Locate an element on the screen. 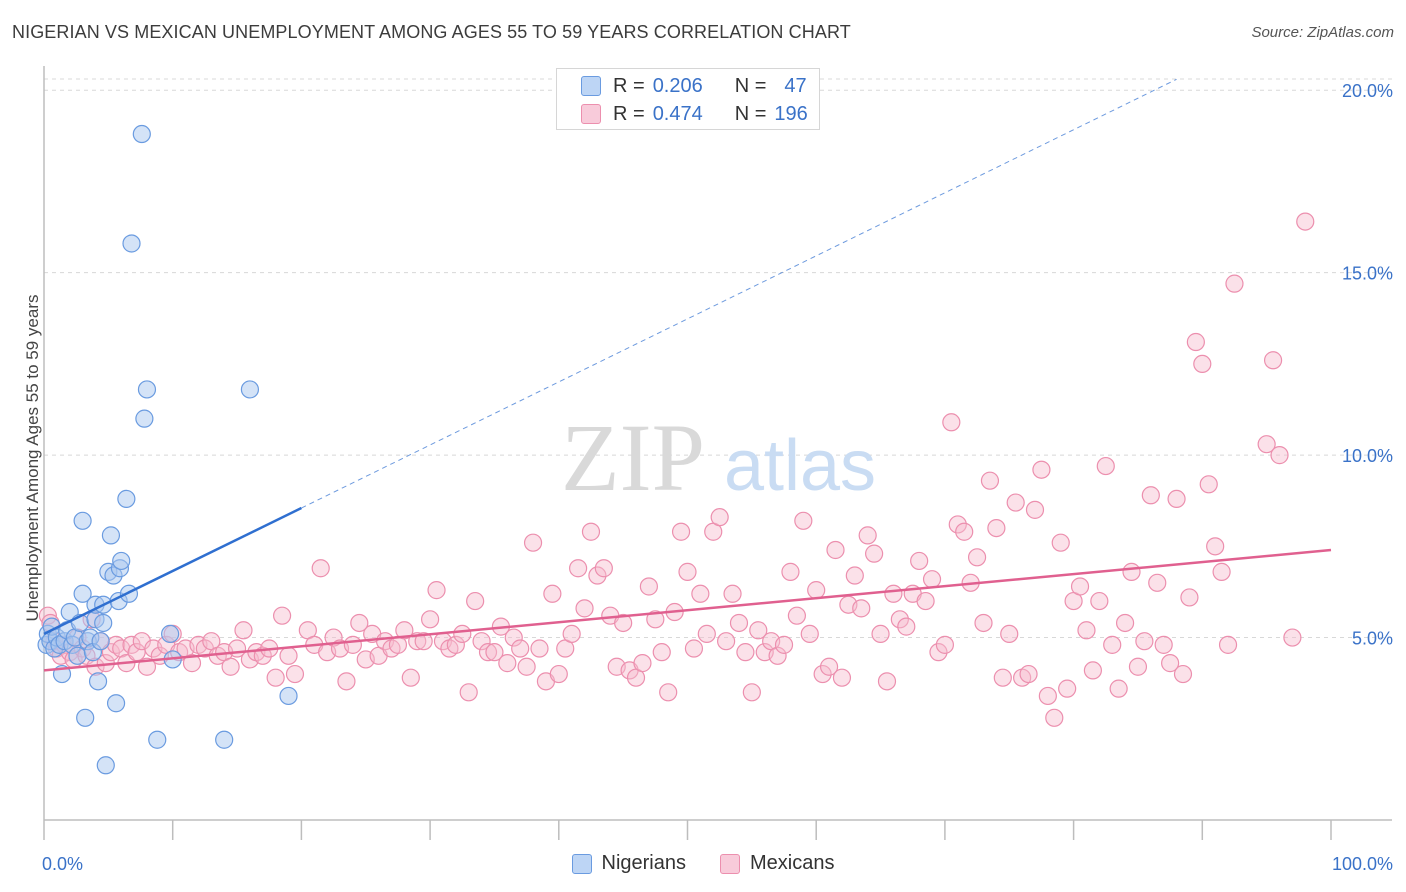 Image resolution: width=1406 pixels, height=892 pixels. legend-label-nigerians: Nigerians is located at coordinates (643, 863).